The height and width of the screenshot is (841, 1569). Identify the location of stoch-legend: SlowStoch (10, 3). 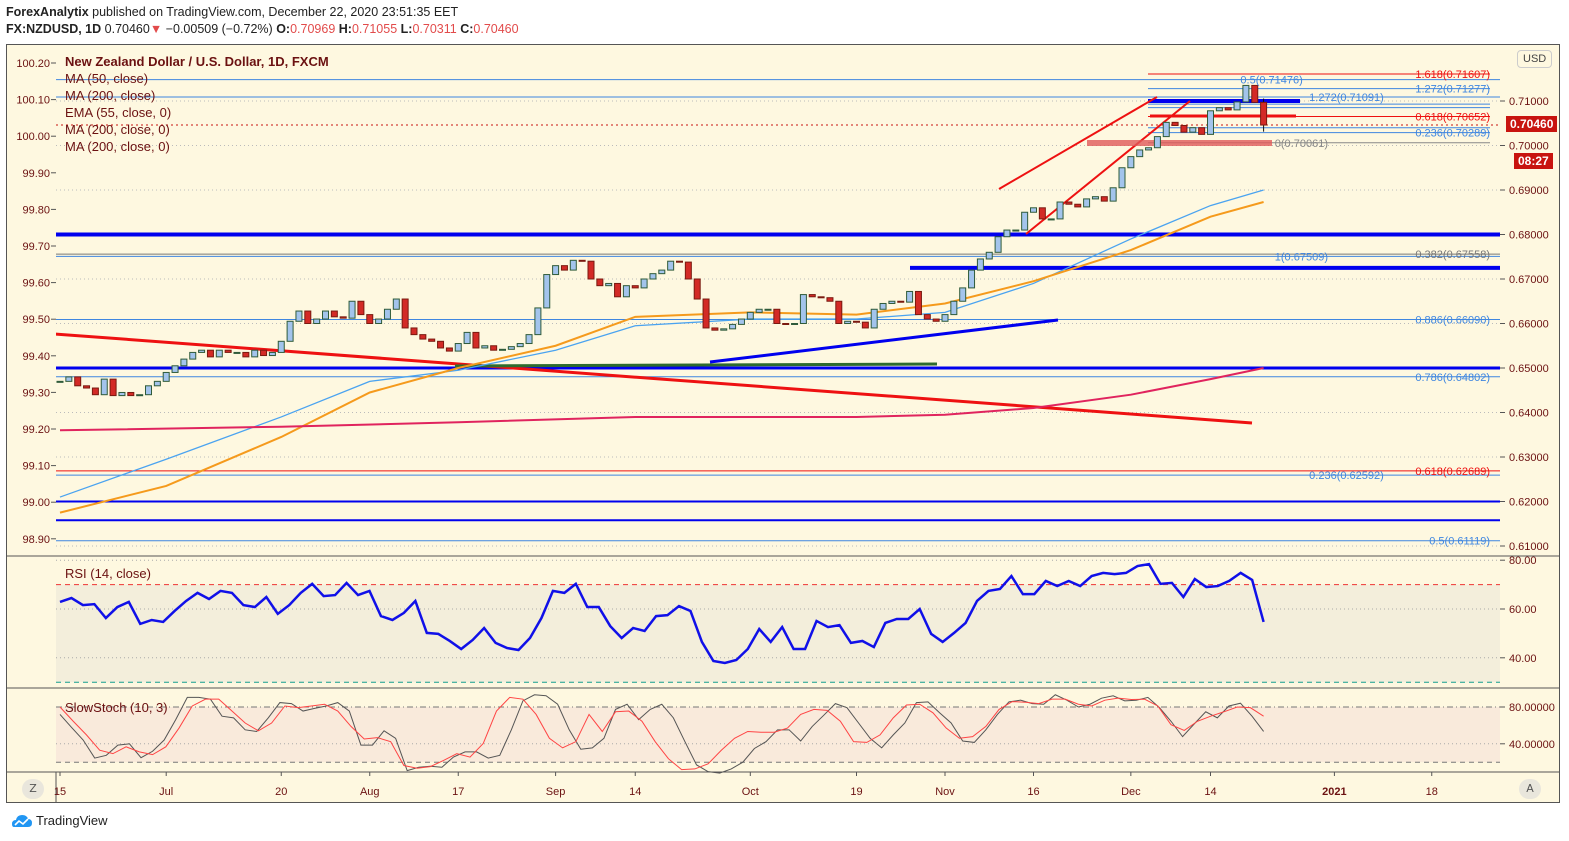
(116, 707).